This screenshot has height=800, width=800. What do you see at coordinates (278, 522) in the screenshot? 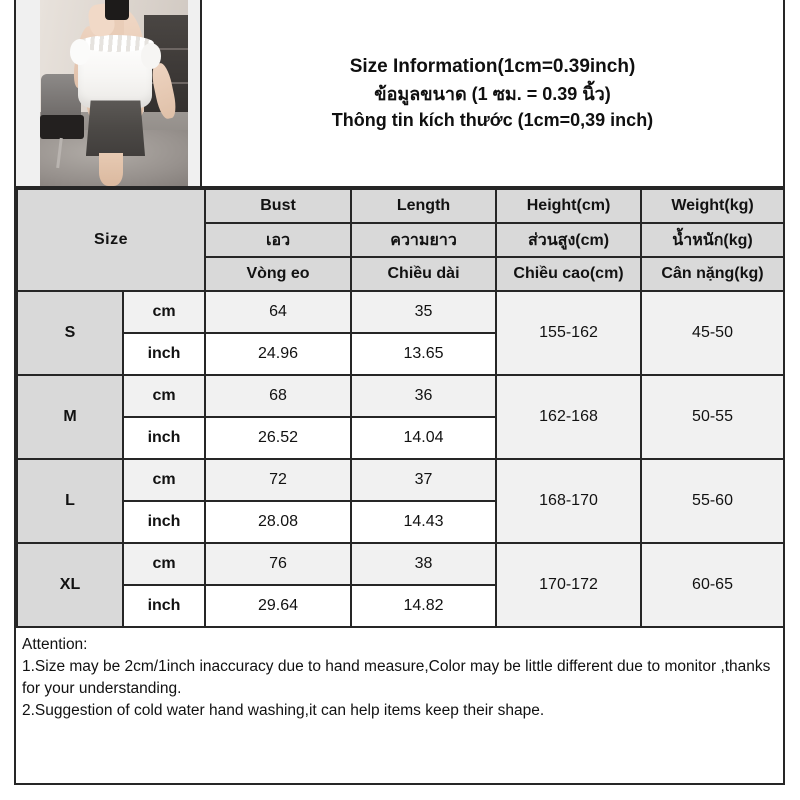
I see `bust-inch-l: 28.08` at bounding box center [278, 522].